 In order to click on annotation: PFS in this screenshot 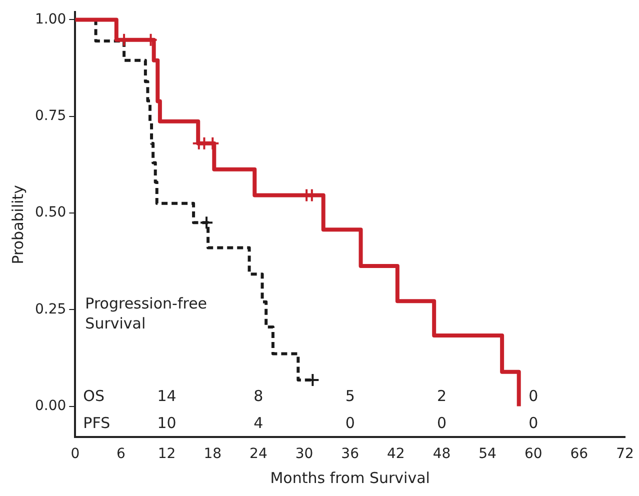, I will do `click(96, 423)`.